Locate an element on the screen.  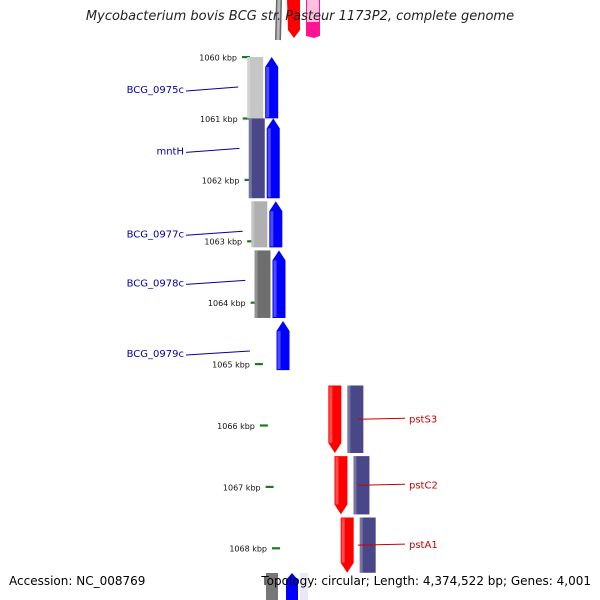
partial-gene-bottom-white is located at coordinates (304, 586).